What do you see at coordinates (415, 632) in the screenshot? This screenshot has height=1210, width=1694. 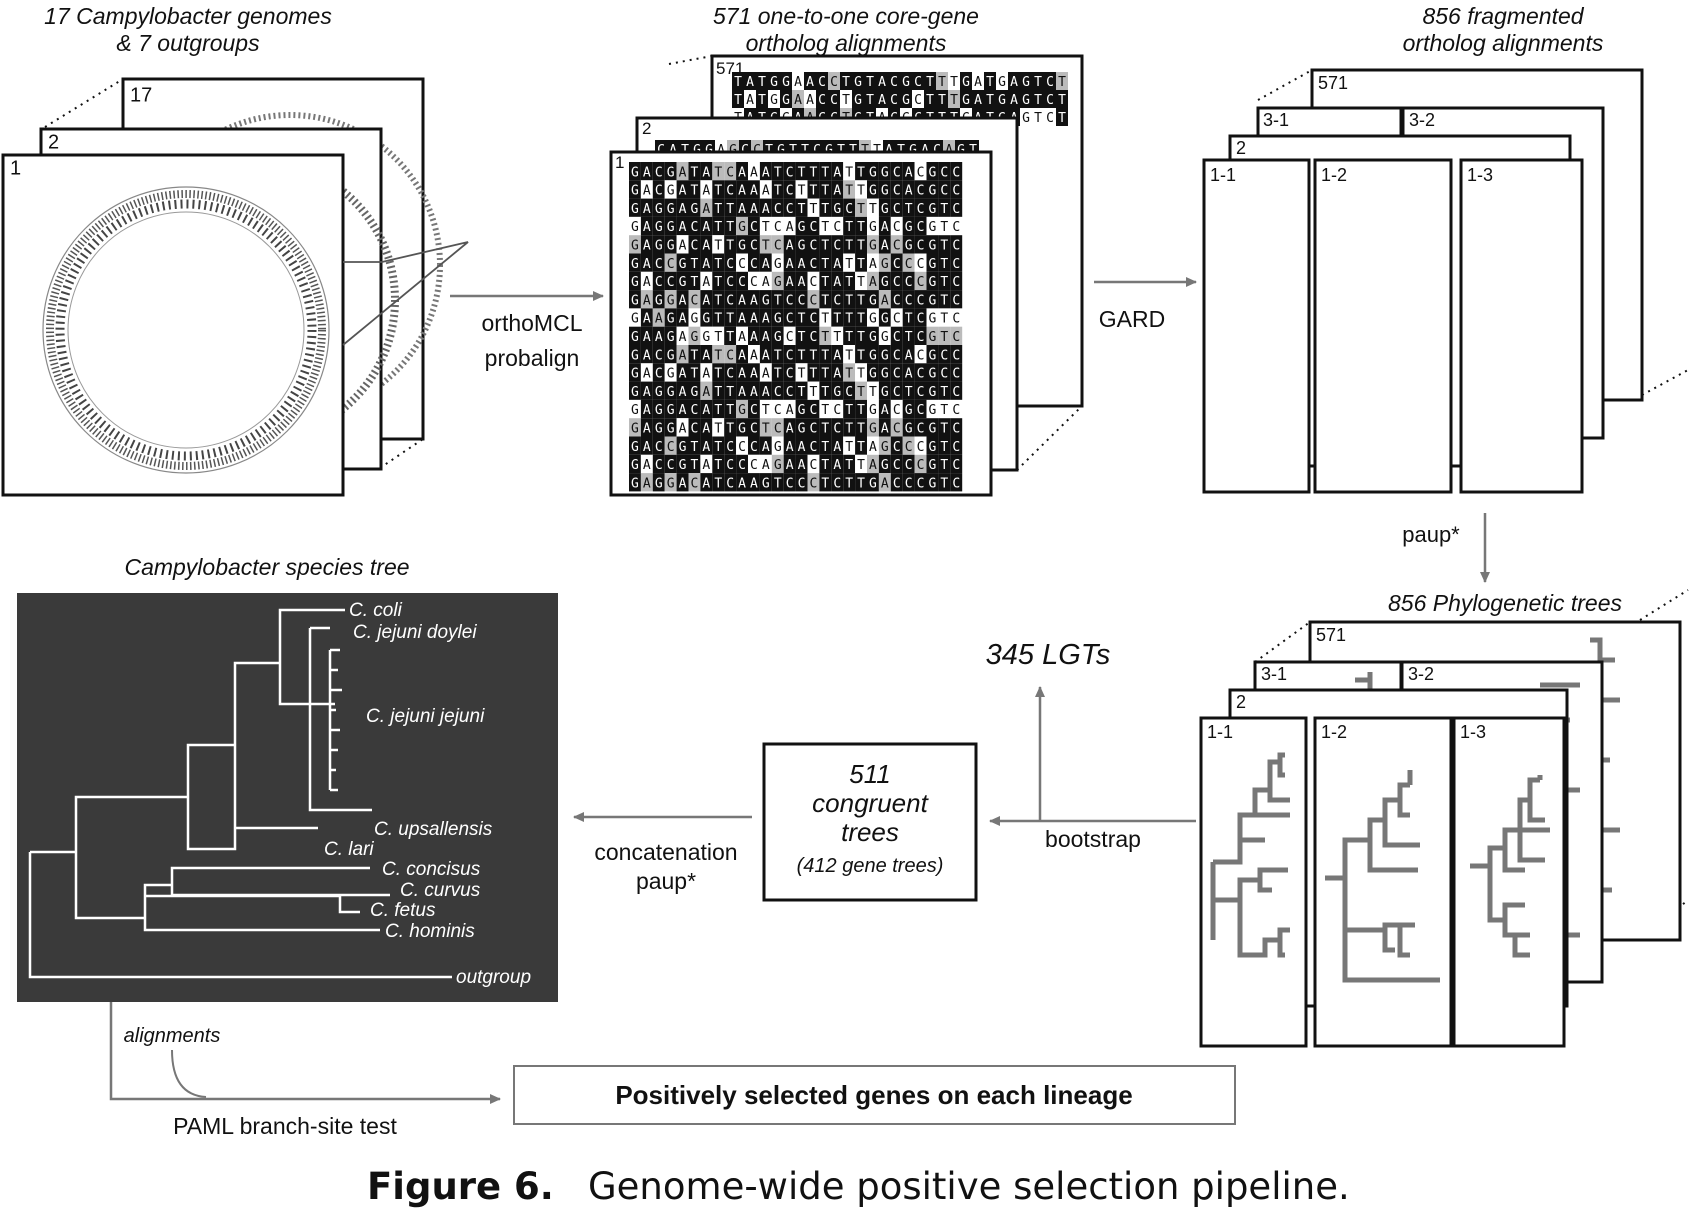 I see `taxon-c-jejuni-doylei: C. jejuni doylei` at bounding box center [415, 632].